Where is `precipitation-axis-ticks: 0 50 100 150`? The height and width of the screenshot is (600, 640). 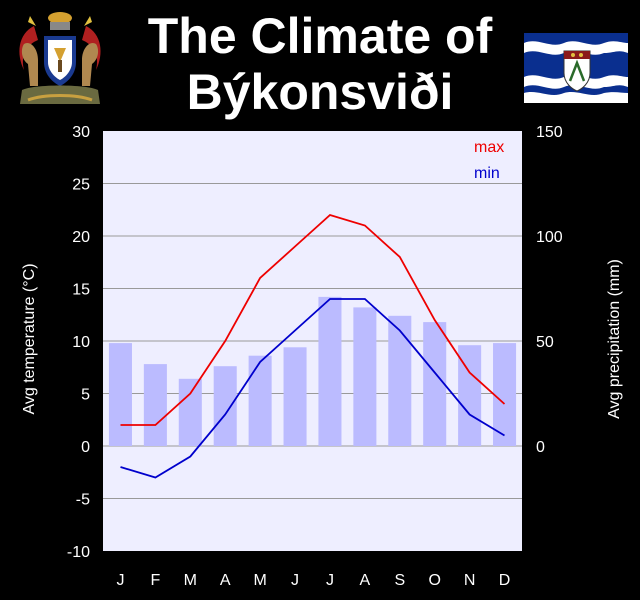
precipitation-axis-ticks: 0 50 100 150 is located at coordinates (549, 290).